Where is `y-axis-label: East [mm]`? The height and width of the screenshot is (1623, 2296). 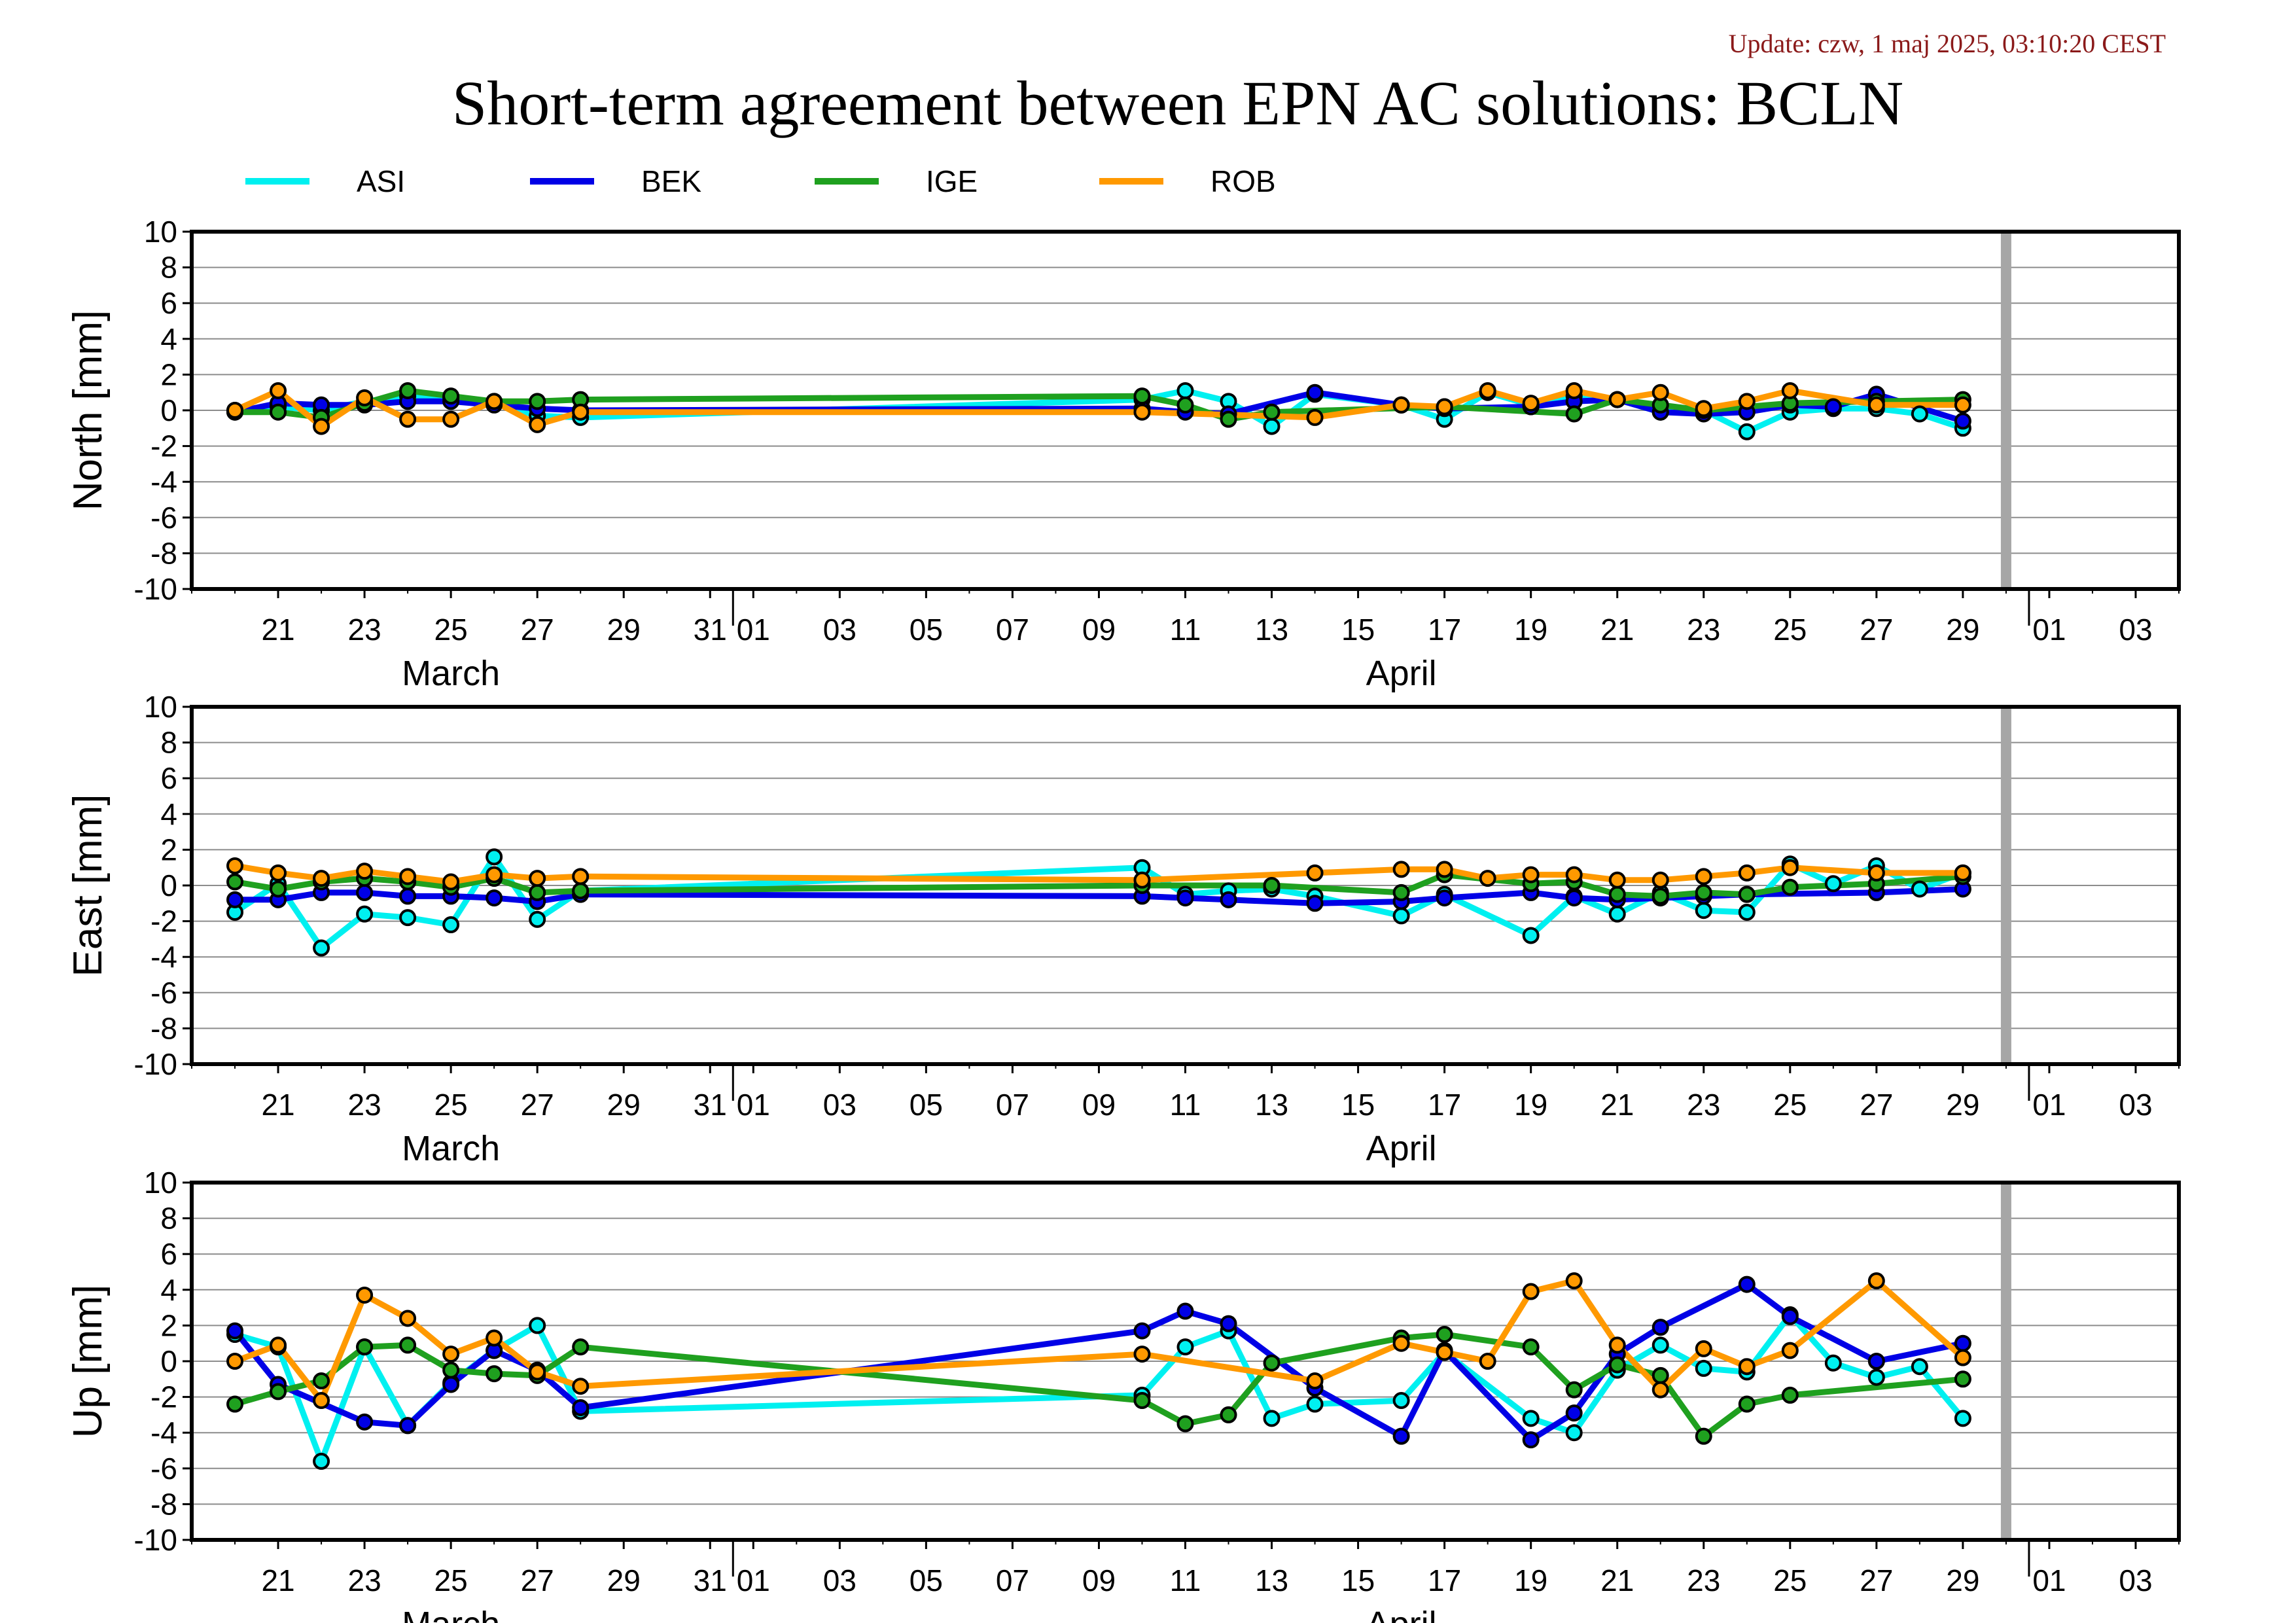
y-axis-label: East [mm] is located at coordinates (88, 885).